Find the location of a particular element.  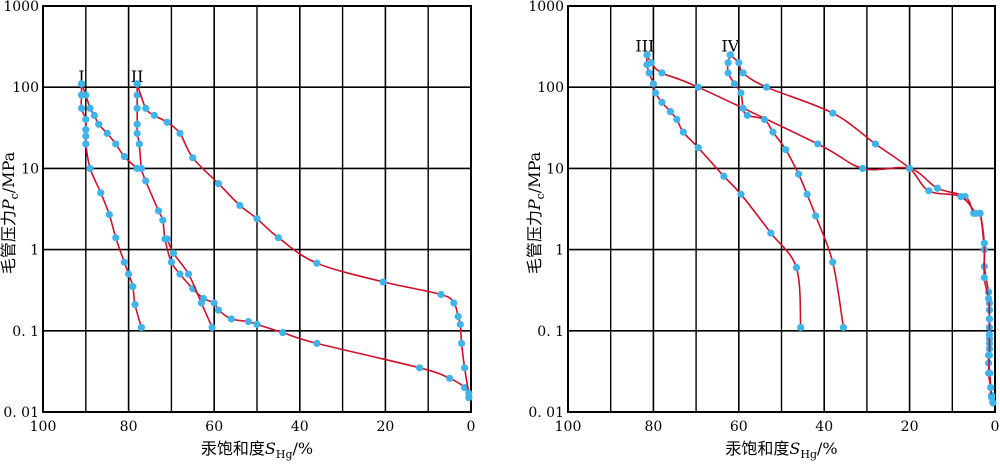

x-tick-label: 40 is located at coordinates (300, 427).